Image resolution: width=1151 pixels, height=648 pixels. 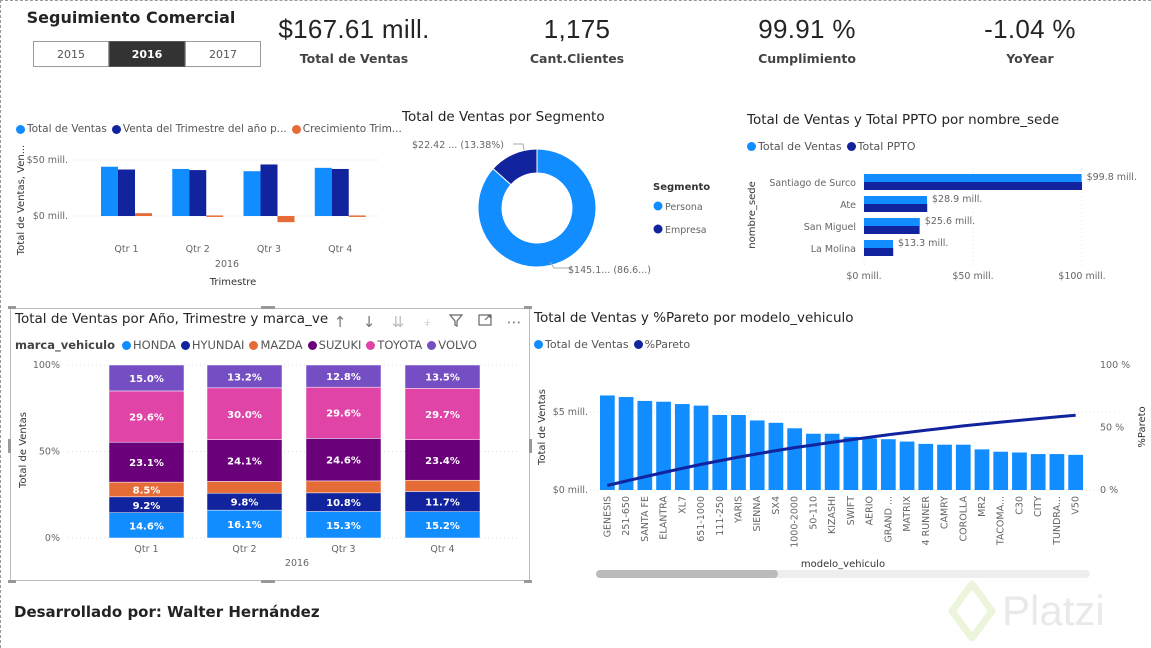 What do you see at coordinates (1115, 365) in the screenshot?
I see `y2-tick-label: 100 %` at bounding box center [1115, 365].